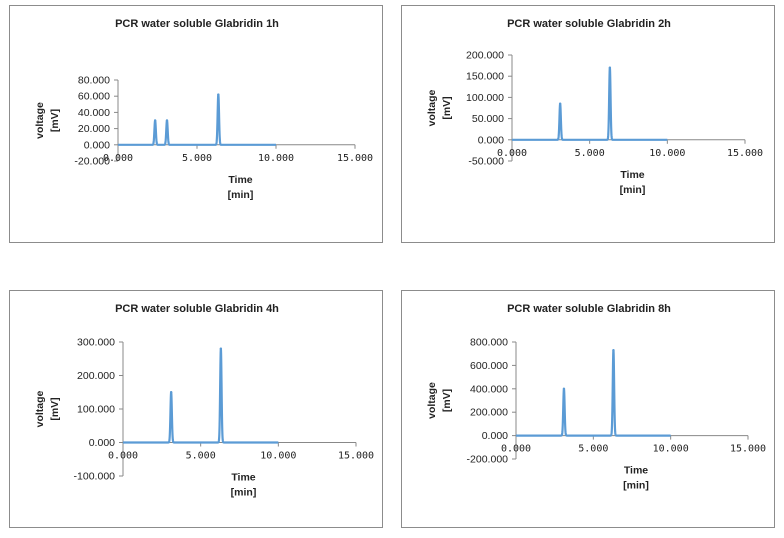  What do you see at coordinates (94, 129) in the screenshot?
I see `y-tick-label: 20.000` at bounding box center [94, 129].